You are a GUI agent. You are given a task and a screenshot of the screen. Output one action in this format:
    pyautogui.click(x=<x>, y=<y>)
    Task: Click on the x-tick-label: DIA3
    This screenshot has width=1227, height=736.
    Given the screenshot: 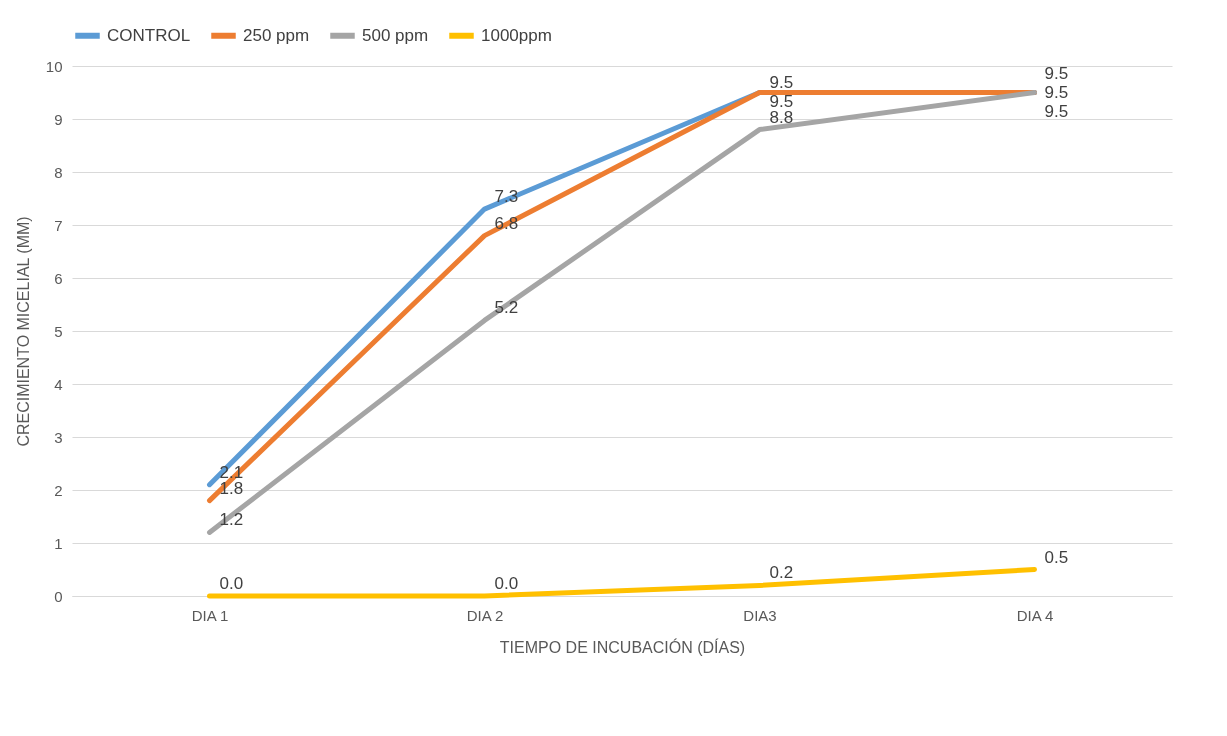 What is the action you would take?
    pyautogui.click(x=760, y=615)
    